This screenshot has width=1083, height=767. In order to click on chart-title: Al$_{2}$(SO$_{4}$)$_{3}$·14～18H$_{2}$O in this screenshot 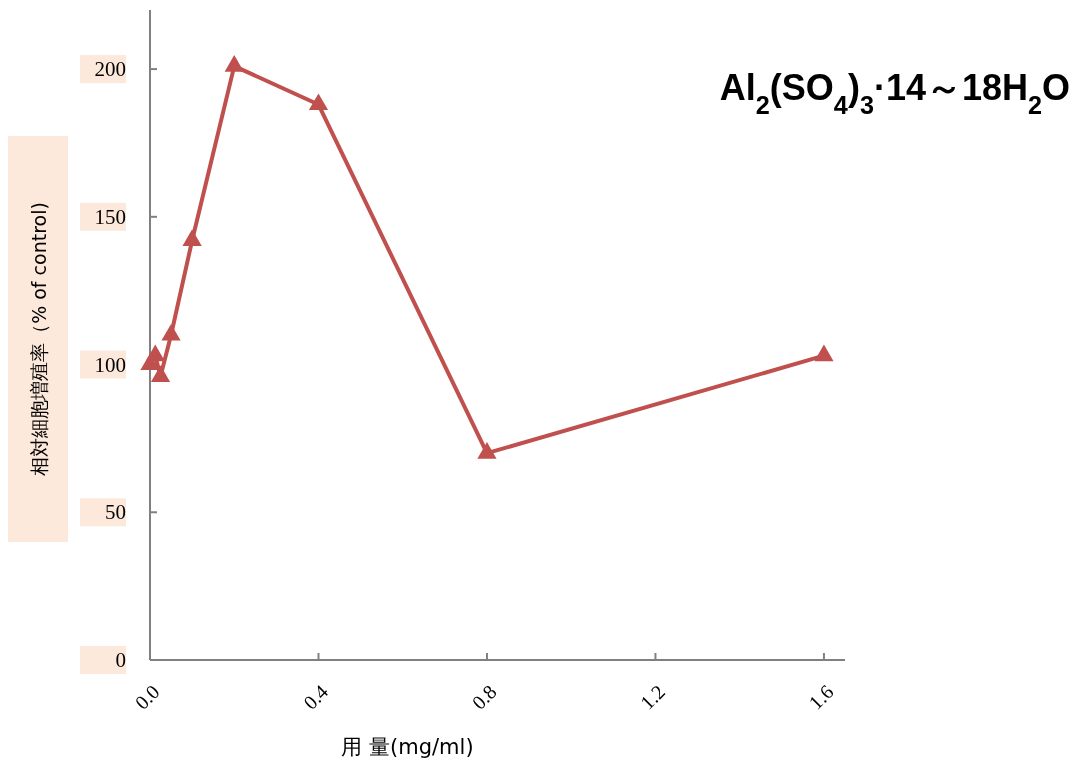, I will do `click(894, 93)`.